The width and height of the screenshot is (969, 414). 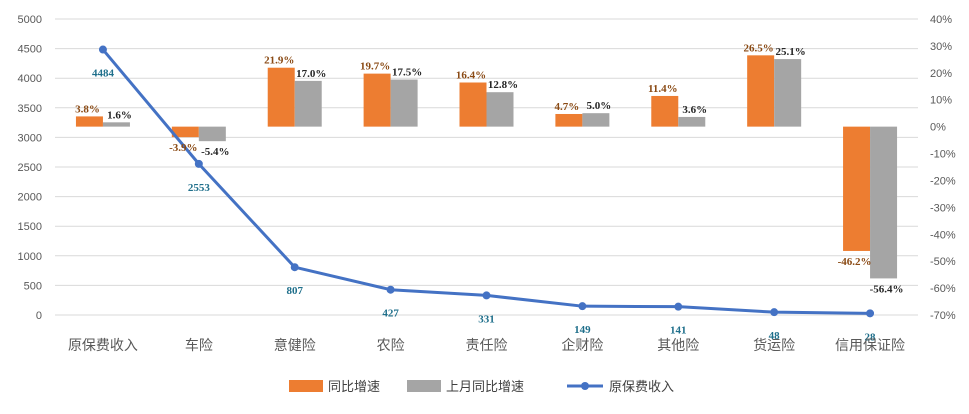 I want to click on category-label: 货运险, so click(x=774, y=345).